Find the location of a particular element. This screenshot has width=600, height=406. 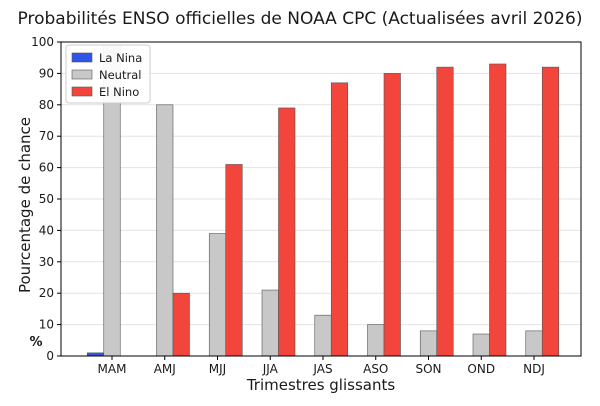

y-tick-label-100: 100 is located at coordinates (42, 42).